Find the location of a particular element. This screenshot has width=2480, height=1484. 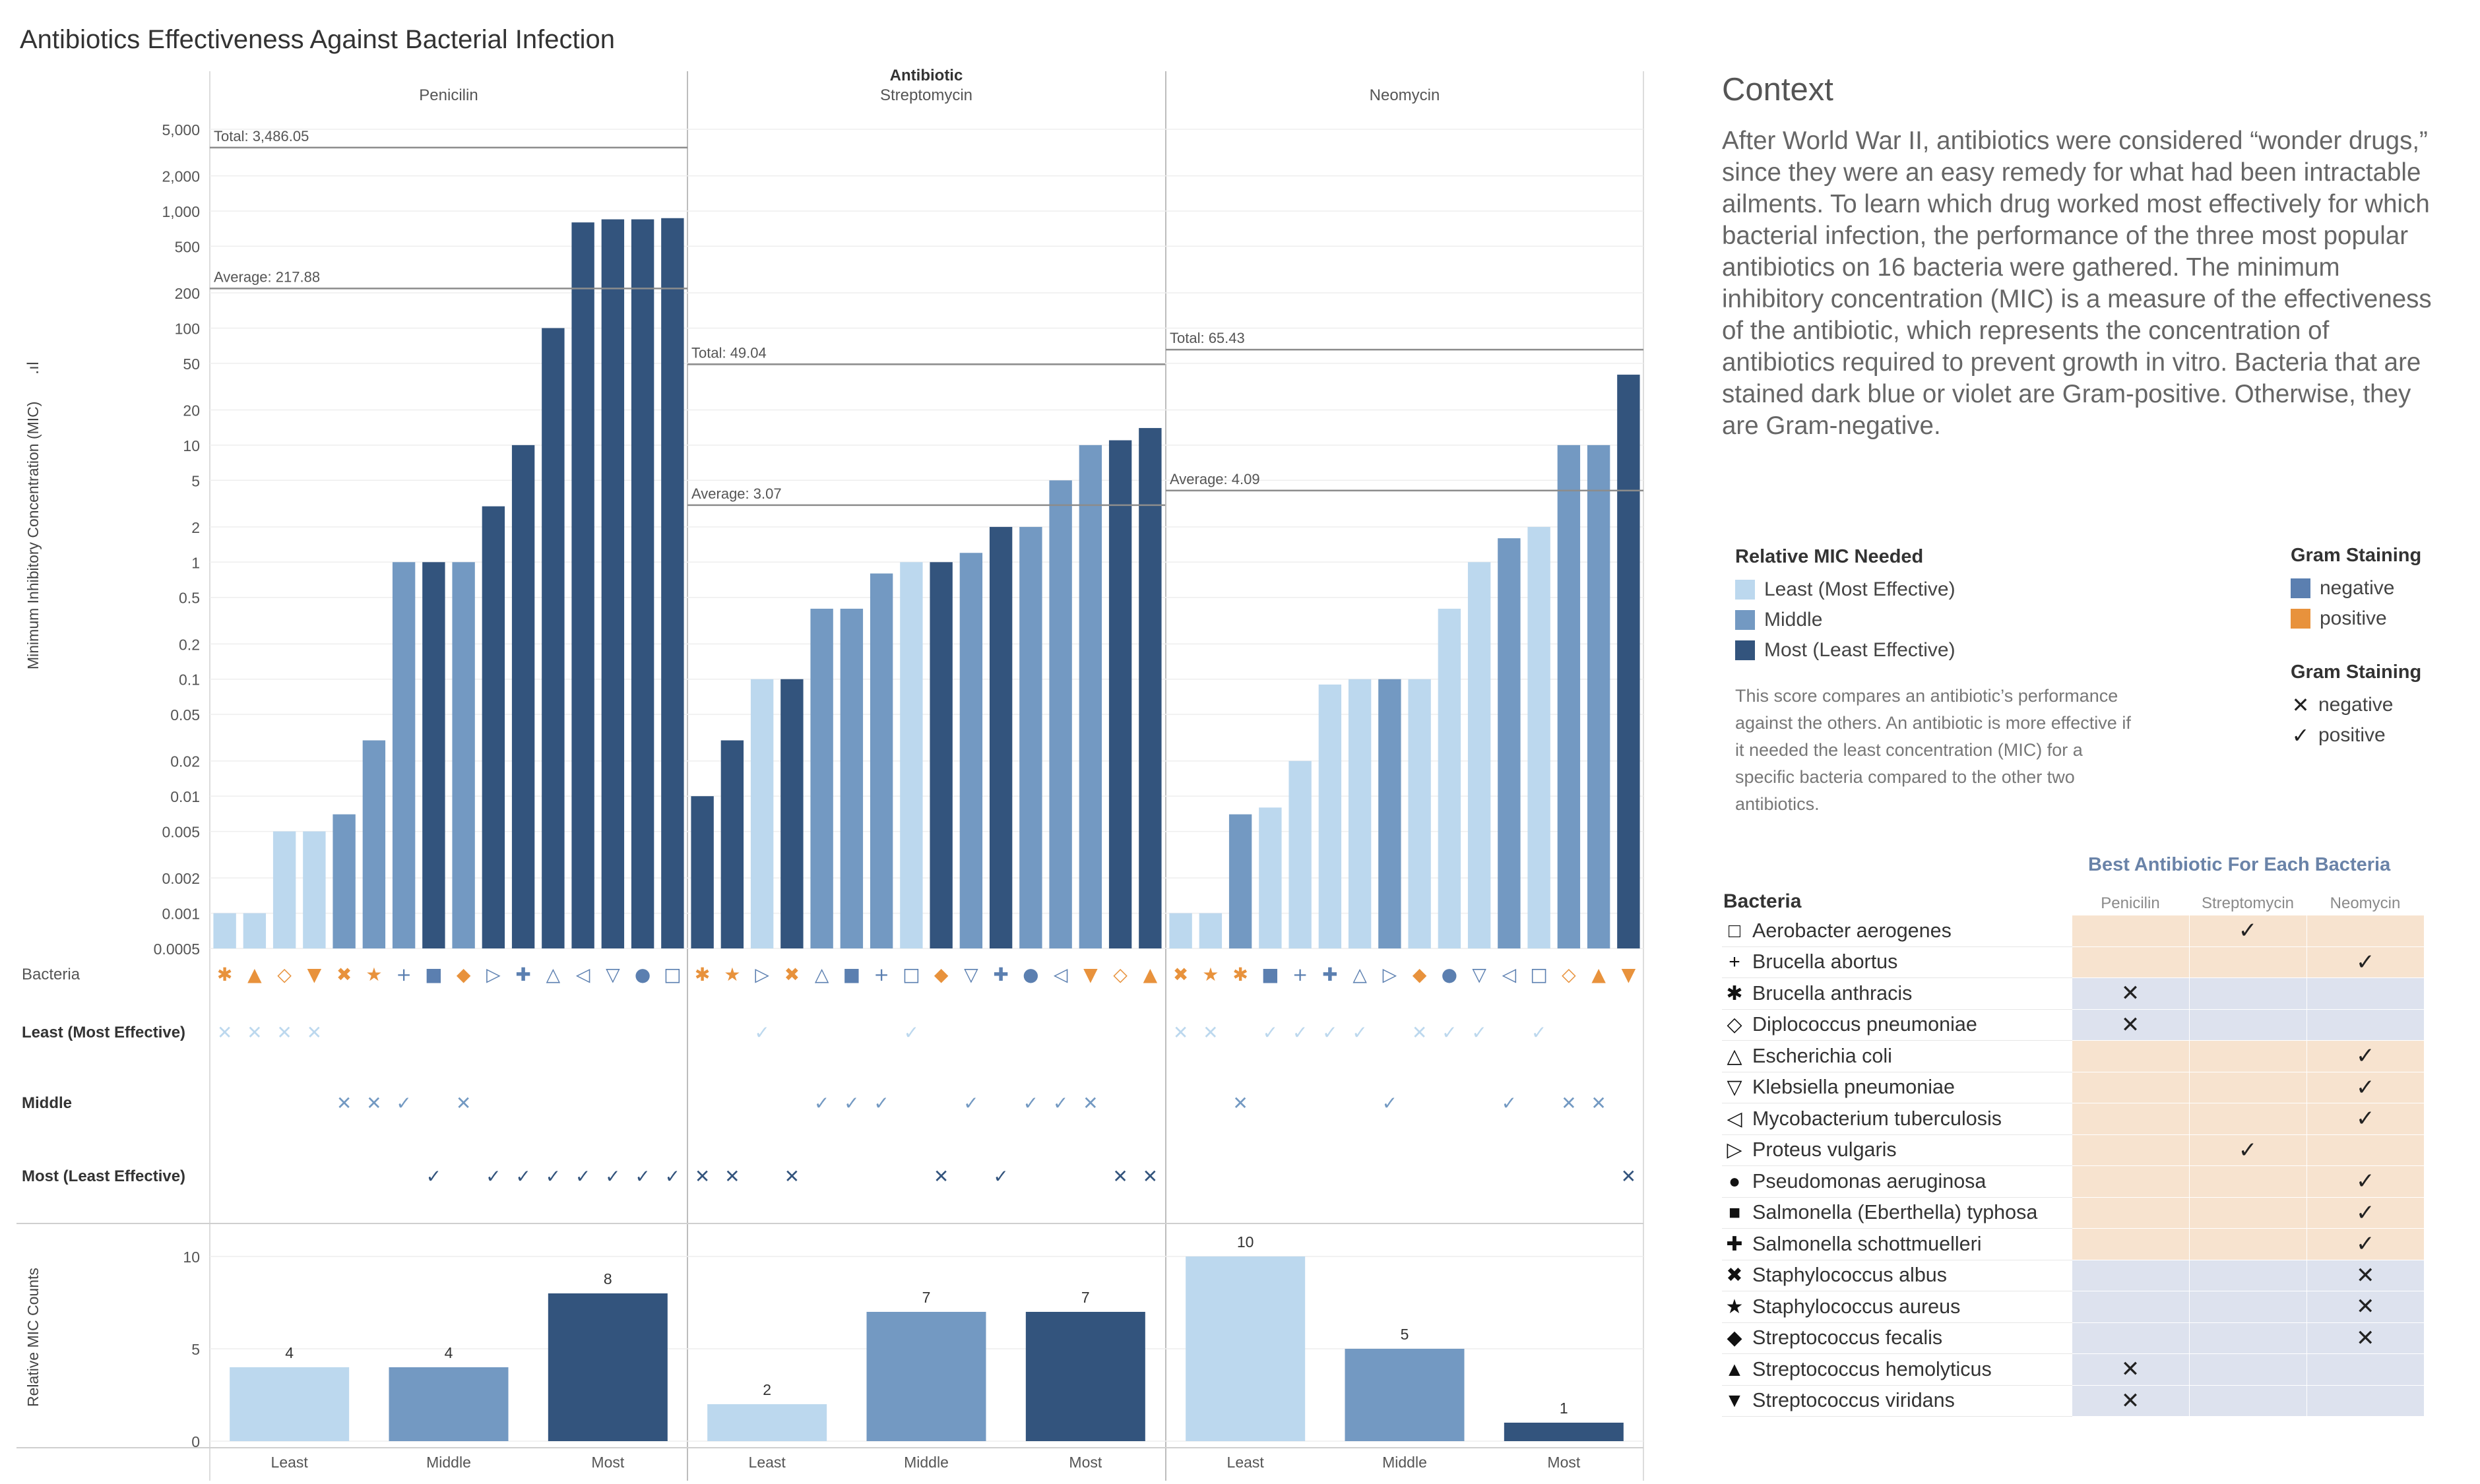

count-data-label: 8 is located at coordinates (608, 1278).